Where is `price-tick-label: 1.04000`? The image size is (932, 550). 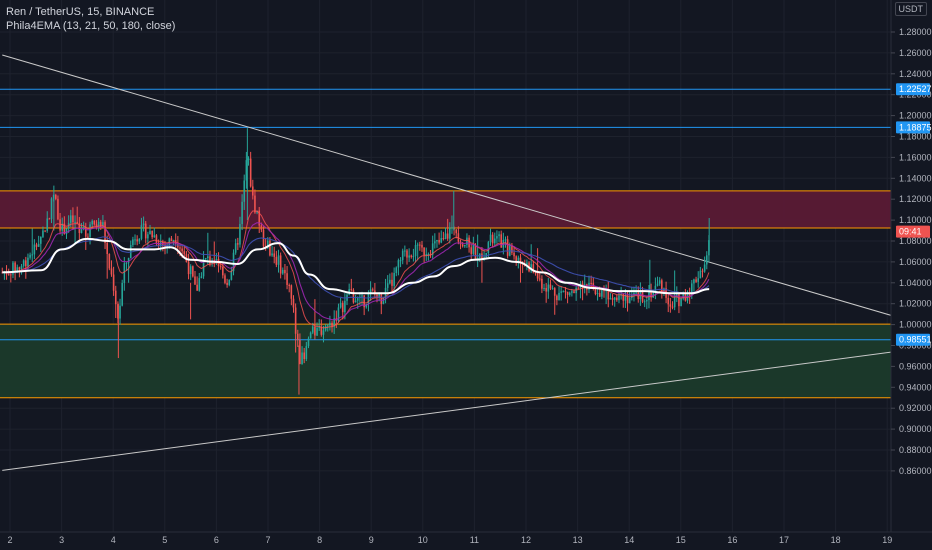 price-tick-label: 1.04000 is located at coordinates (915, 283).